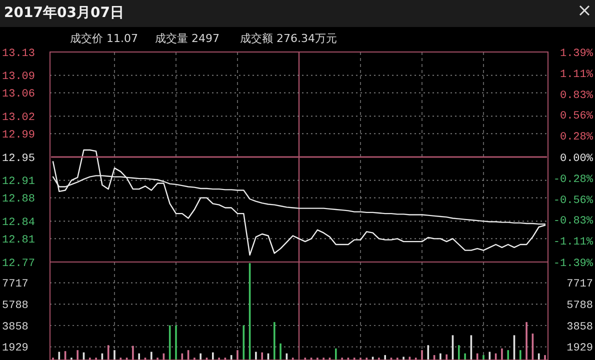 This screenshot has width=595, height=360. I want to click on y2-tick-label: 3858, so click(579, 327).